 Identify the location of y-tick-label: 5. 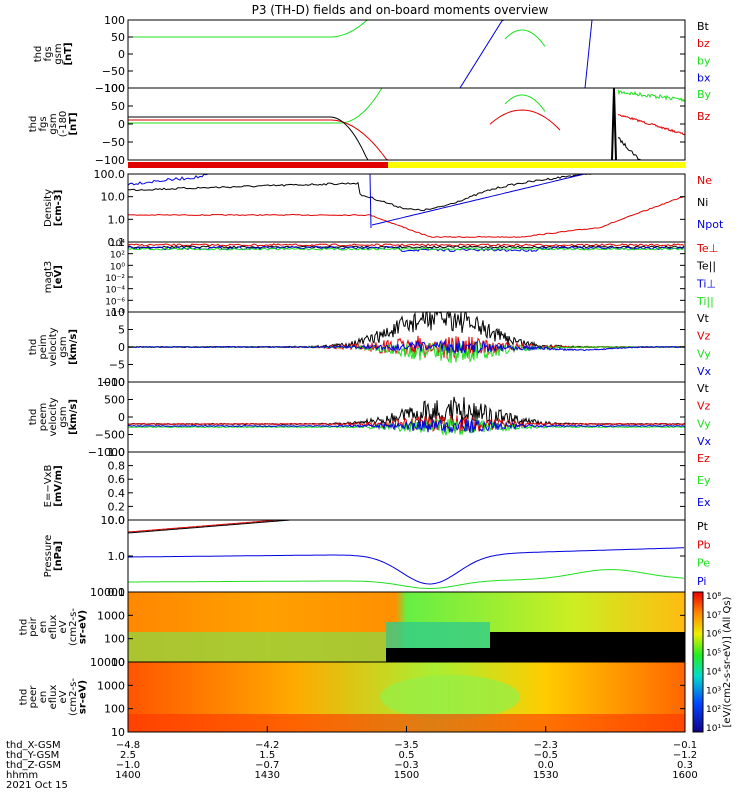
(121, 330).